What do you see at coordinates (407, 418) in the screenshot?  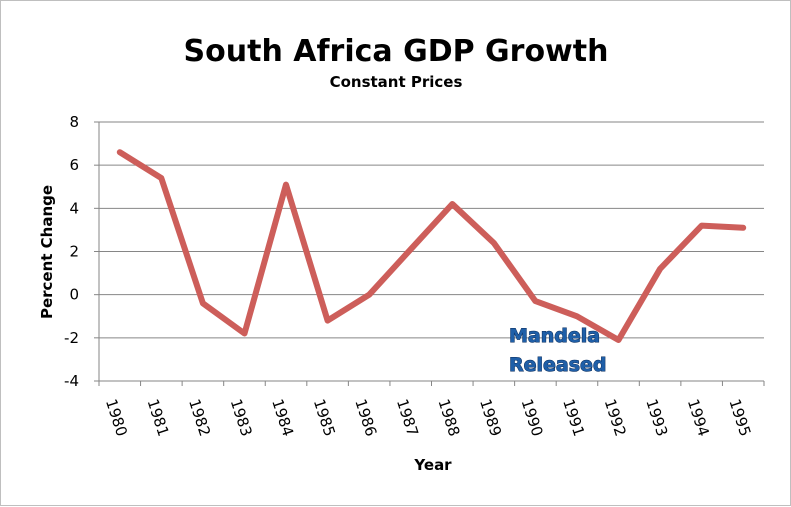 I see `x-tick-label: 1987` at bounding box center [407, 418].